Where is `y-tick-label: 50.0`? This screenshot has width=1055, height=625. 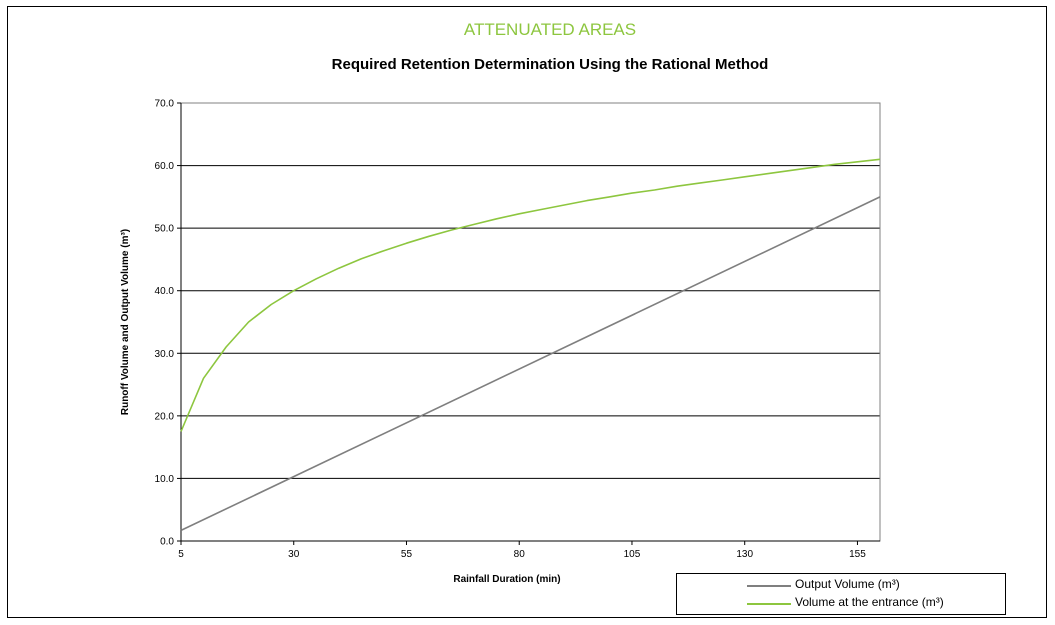 y-tick-label: 50.0 is located at coordinates (165, 229).